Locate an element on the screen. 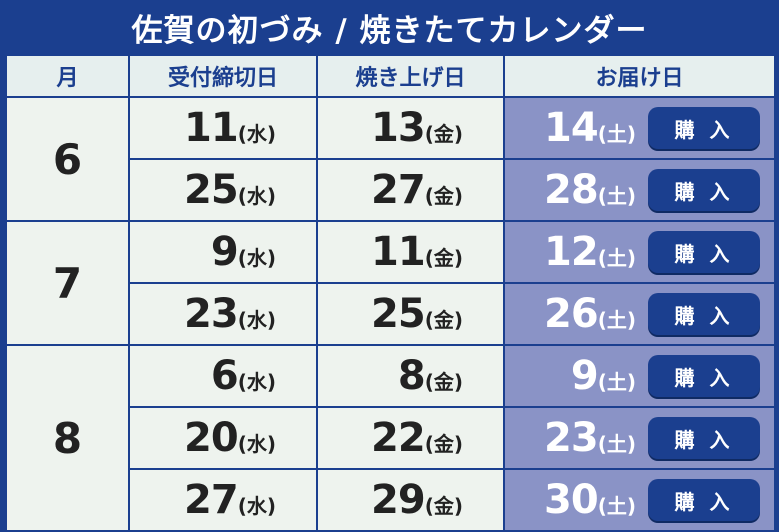 Image resolution: width=779 pixels, height=532 pixels. delivery-cell: 12 (土) 購 入 is located at coordinates (639, 252).